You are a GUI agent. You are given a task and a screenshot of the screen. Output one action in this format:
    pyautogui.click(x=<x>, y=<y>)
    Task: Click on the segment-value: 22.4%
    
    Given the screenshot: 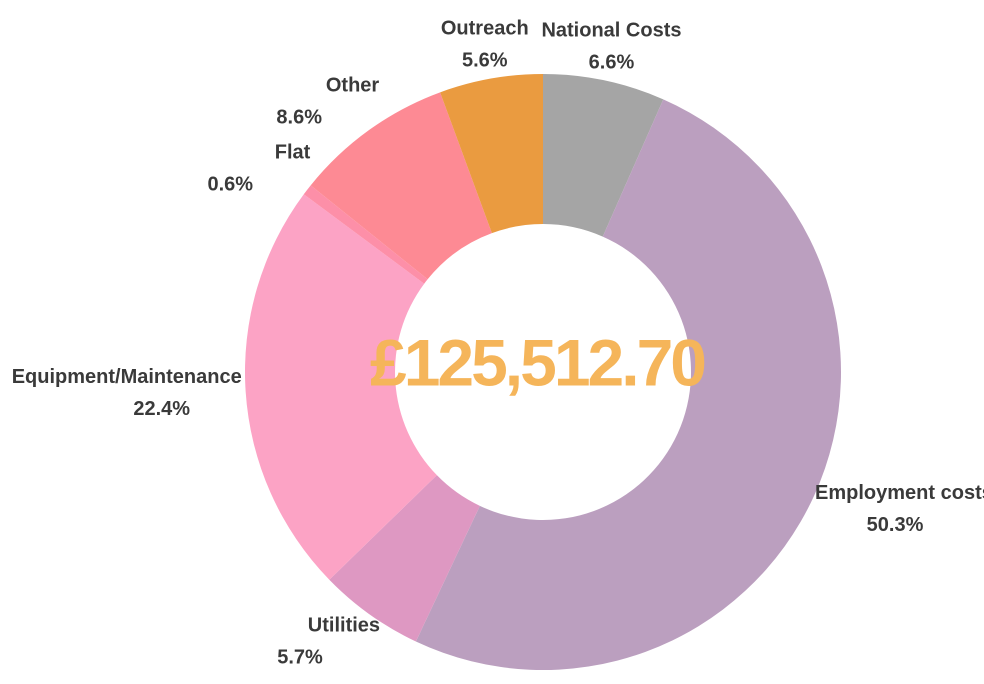 What is the action you would take?
    pyautogui.click(x=161, y=409)
    